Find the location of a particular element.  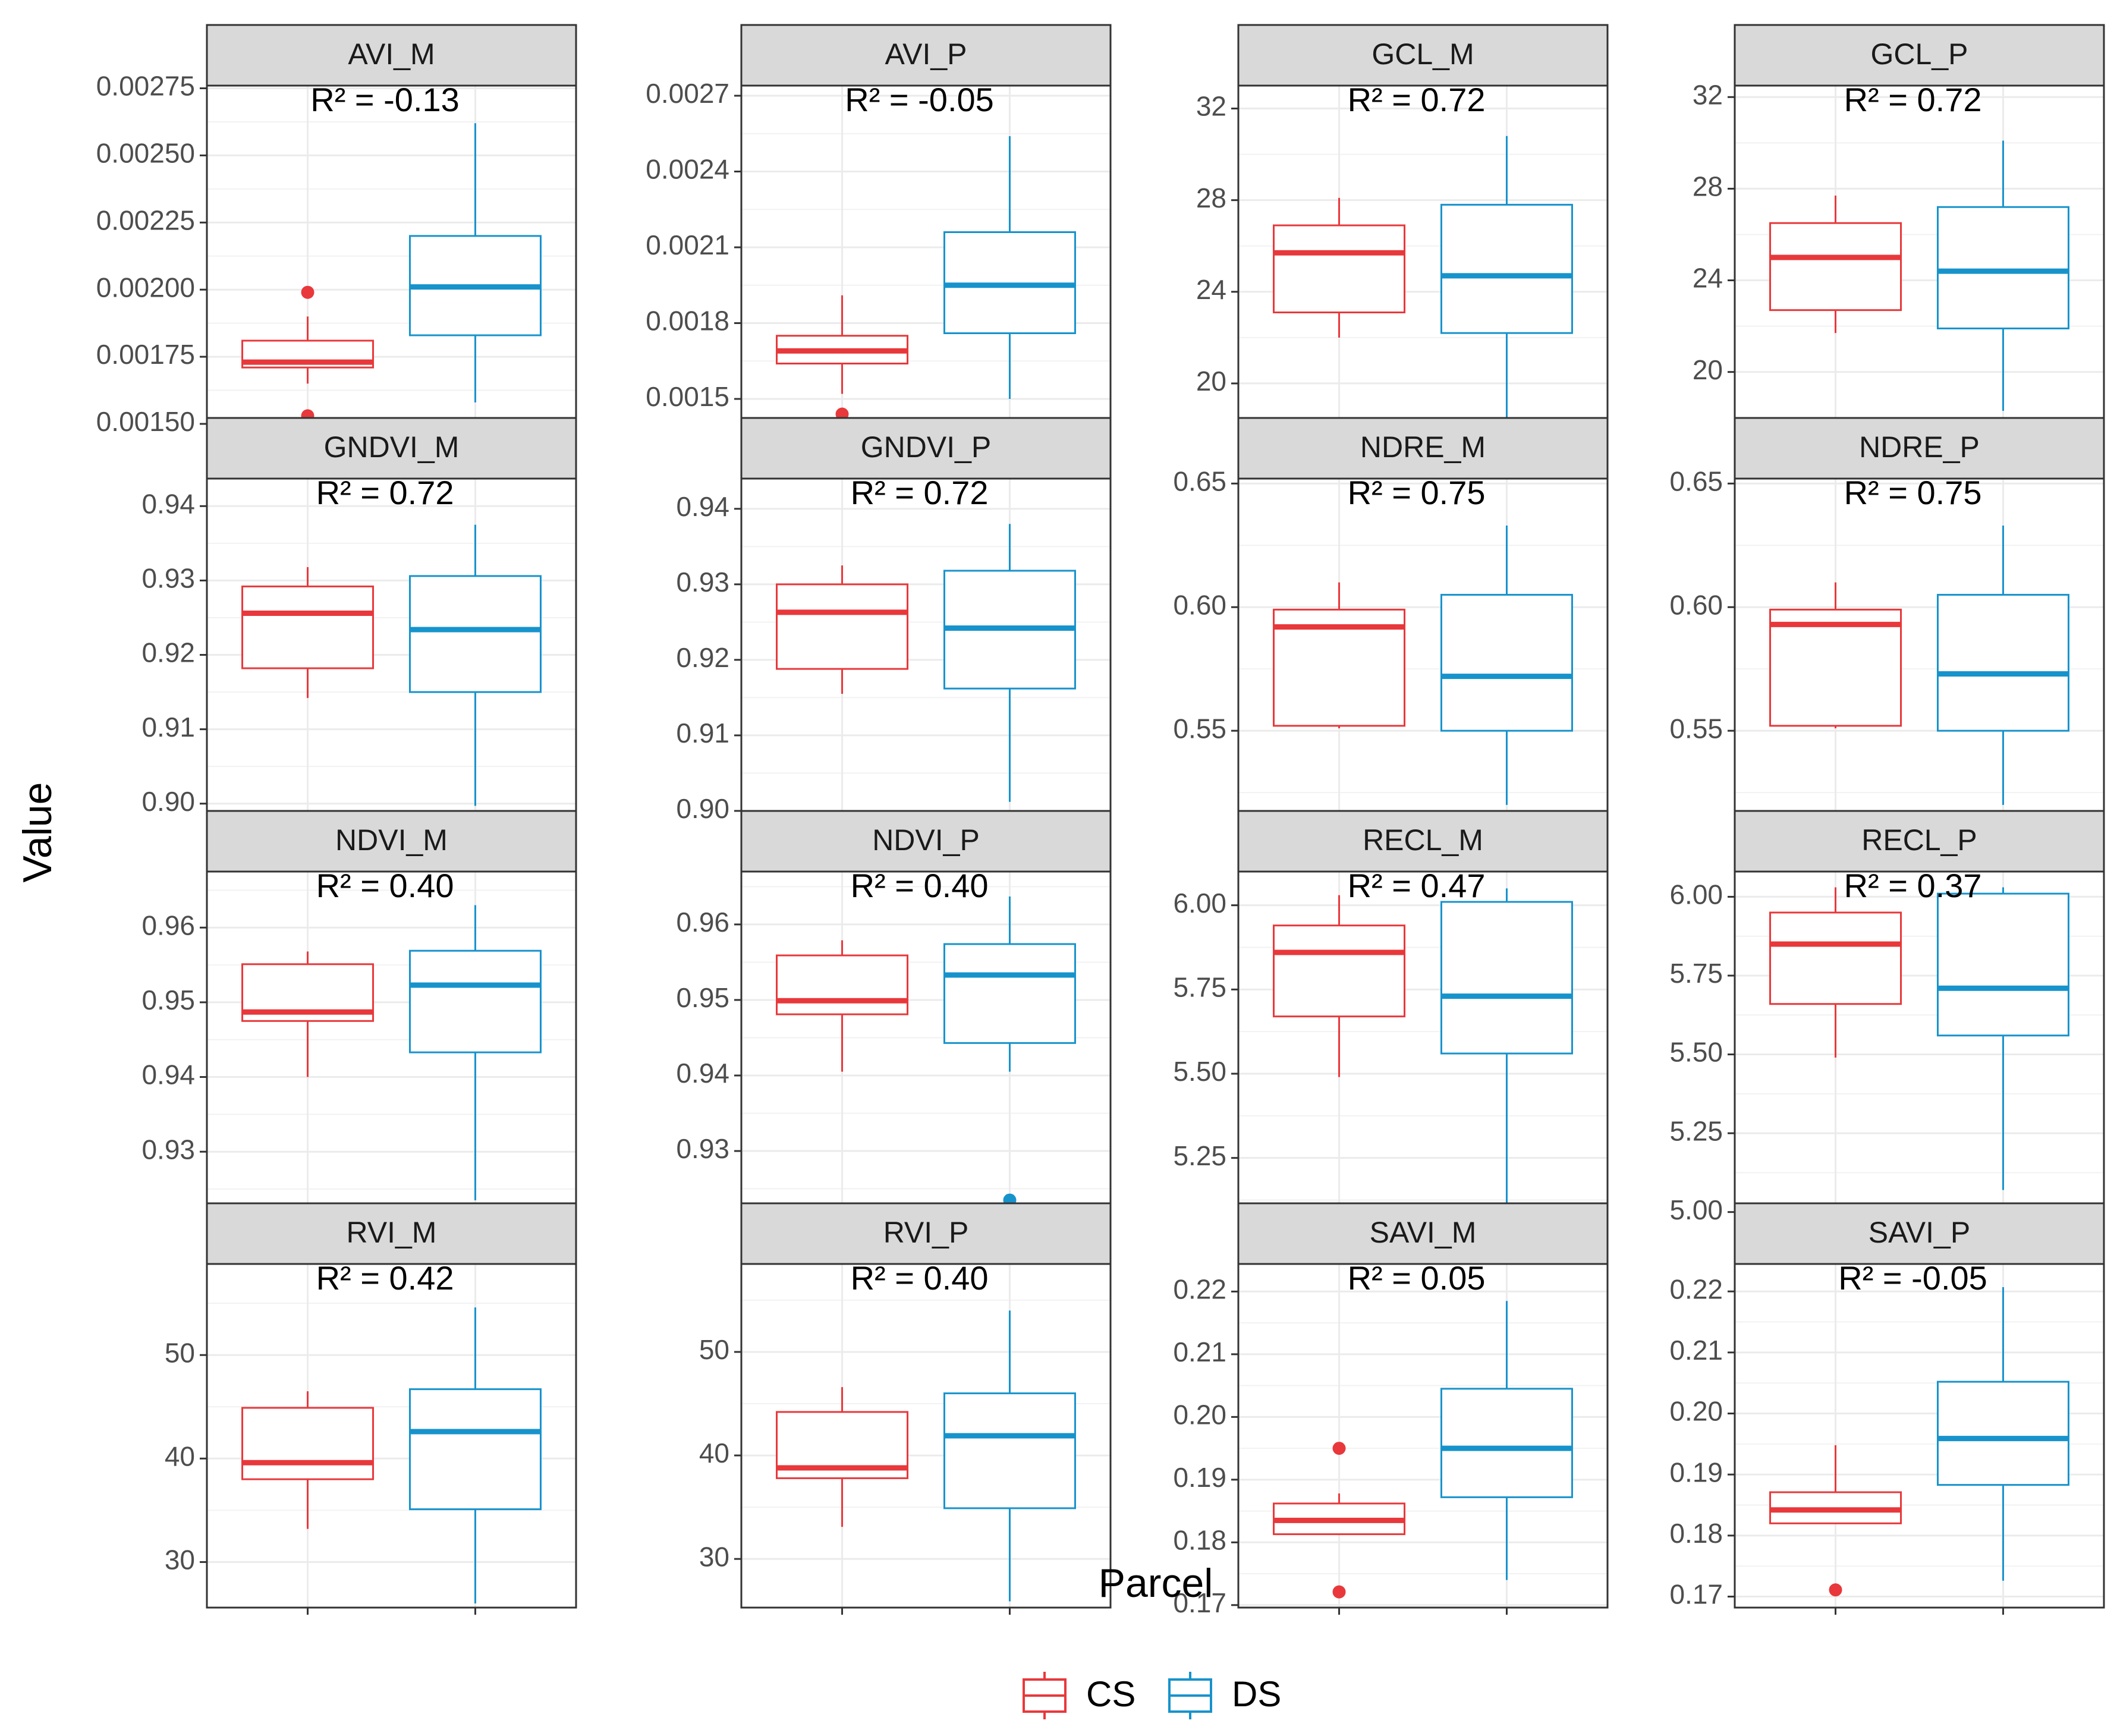

legend-label: DS is located at coordinates (1257, 1694).